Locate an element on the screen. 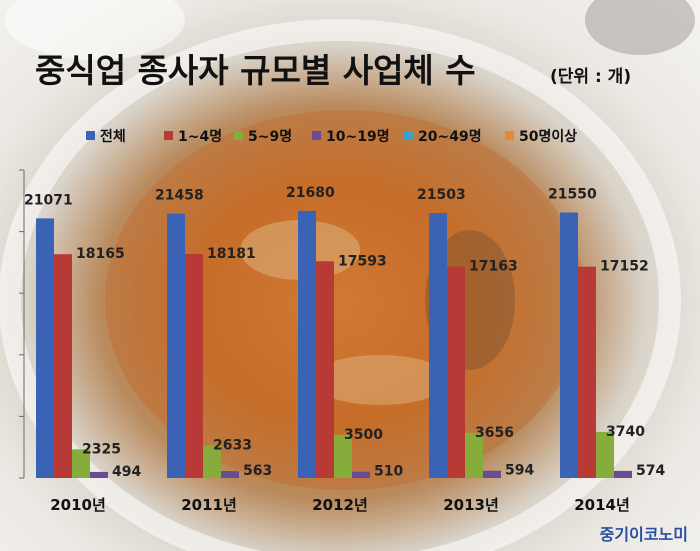  data-label: 21071 is located at coordinates (48, 200).